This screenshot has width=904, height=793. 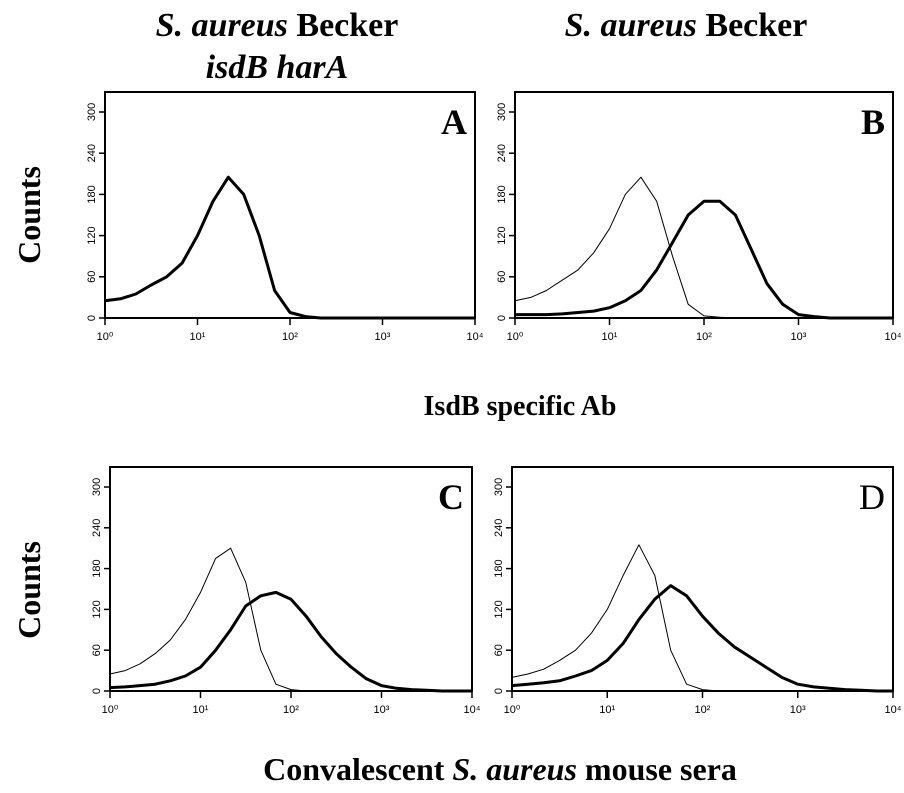 I want to click on x-axis-label: IsdB specific Ab, so click(x=520, y=406).